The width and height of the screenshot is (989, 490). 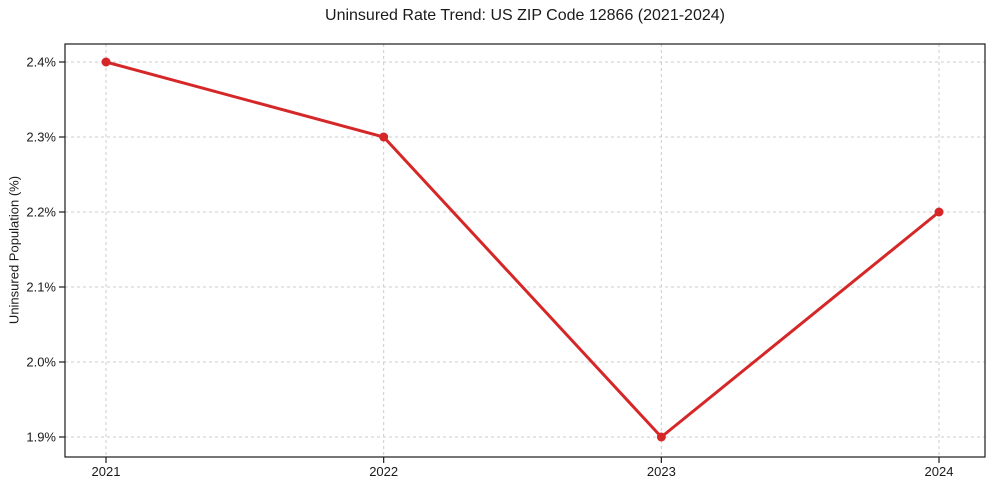 What do you see at coordinates (41, 362) in the screenshot?
I see `y-tick-label: 2.0%` at bounding box center [41, 362].